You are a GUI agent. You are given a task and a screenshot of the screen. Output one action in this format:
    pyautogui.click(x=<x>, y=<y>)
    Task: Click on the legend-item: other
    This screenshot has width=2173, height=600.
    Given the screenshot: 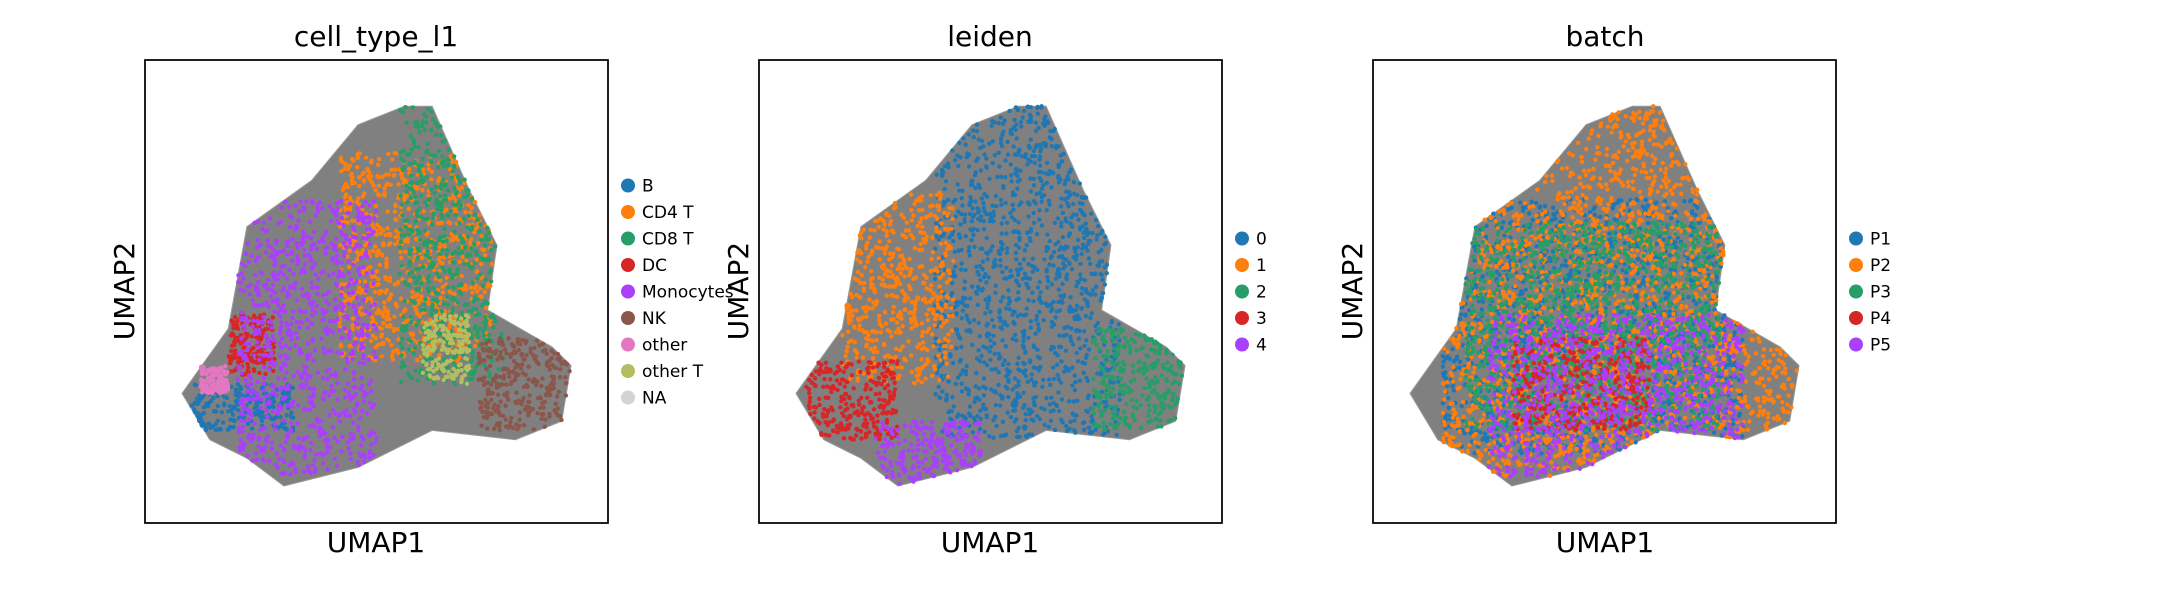 What is the action you would take?
    pyautogui.click(x=654, y=346)
    